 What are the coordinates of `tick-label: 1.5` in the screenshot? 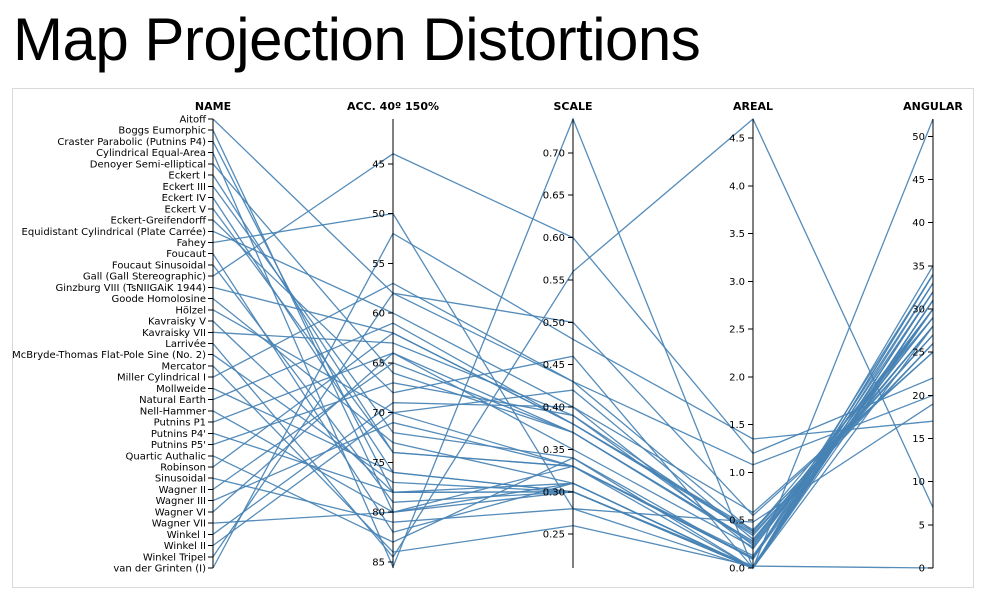 It's located at (737, 425).